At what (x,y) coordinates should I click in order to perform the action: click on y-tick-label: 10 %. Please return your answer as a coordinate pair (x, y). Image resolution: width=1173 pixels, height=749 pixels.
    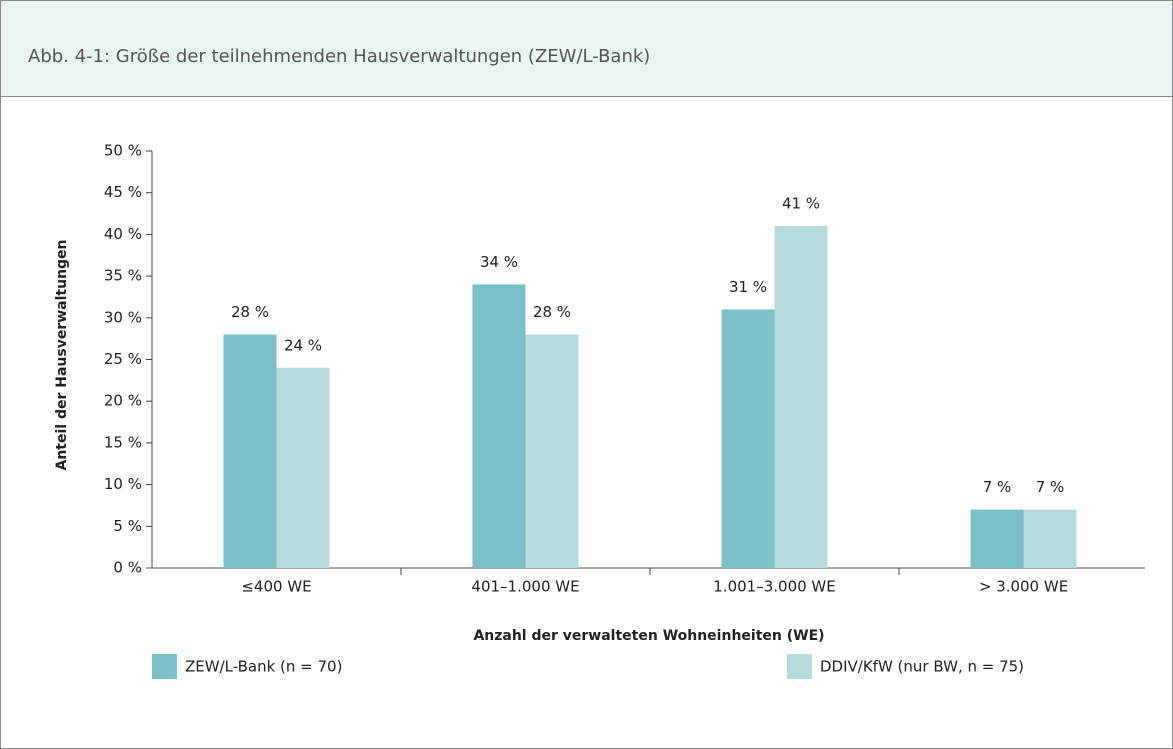
    Looking at the image, I should click on (123, 484).